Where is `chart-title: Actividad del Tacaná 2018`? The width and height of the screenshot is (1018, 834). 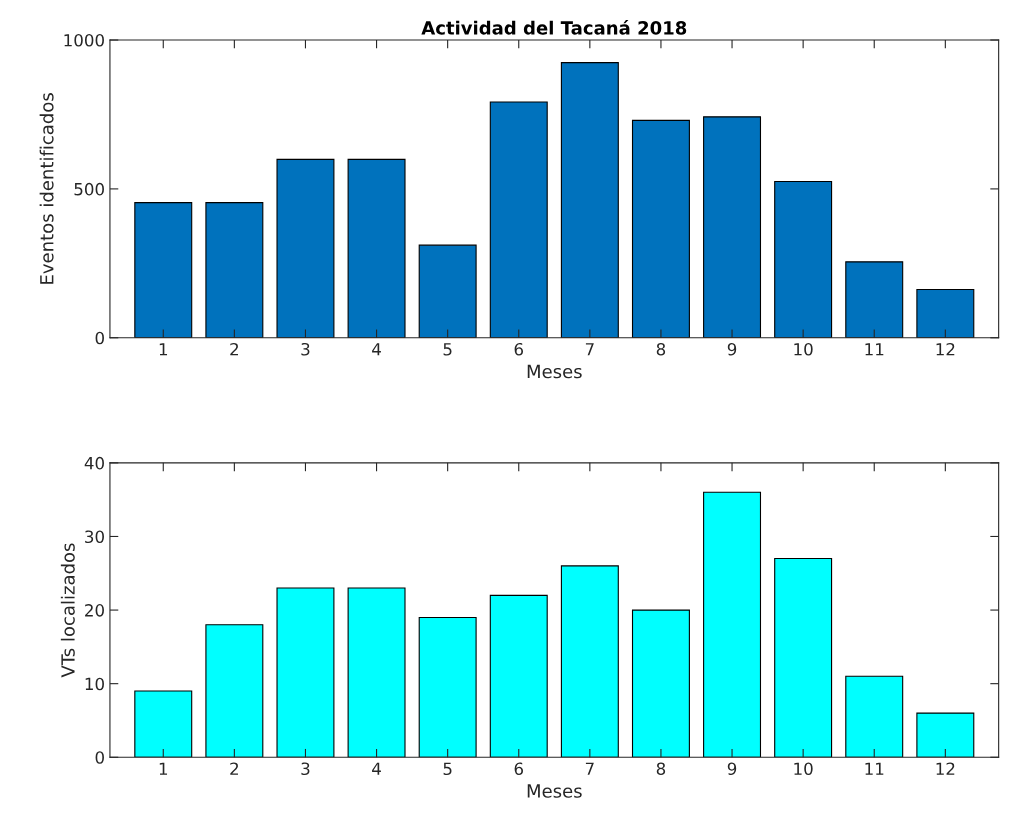
chart-title: Actividad del Tacaná 2018 is located at coordinates (554, 27).